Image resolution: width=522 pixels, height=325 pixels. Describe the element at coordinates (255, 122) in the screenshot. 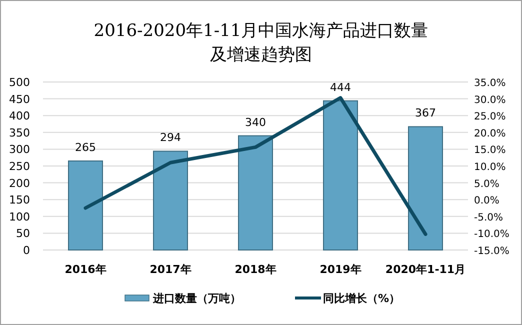

I see `data-label: 340` at that location.